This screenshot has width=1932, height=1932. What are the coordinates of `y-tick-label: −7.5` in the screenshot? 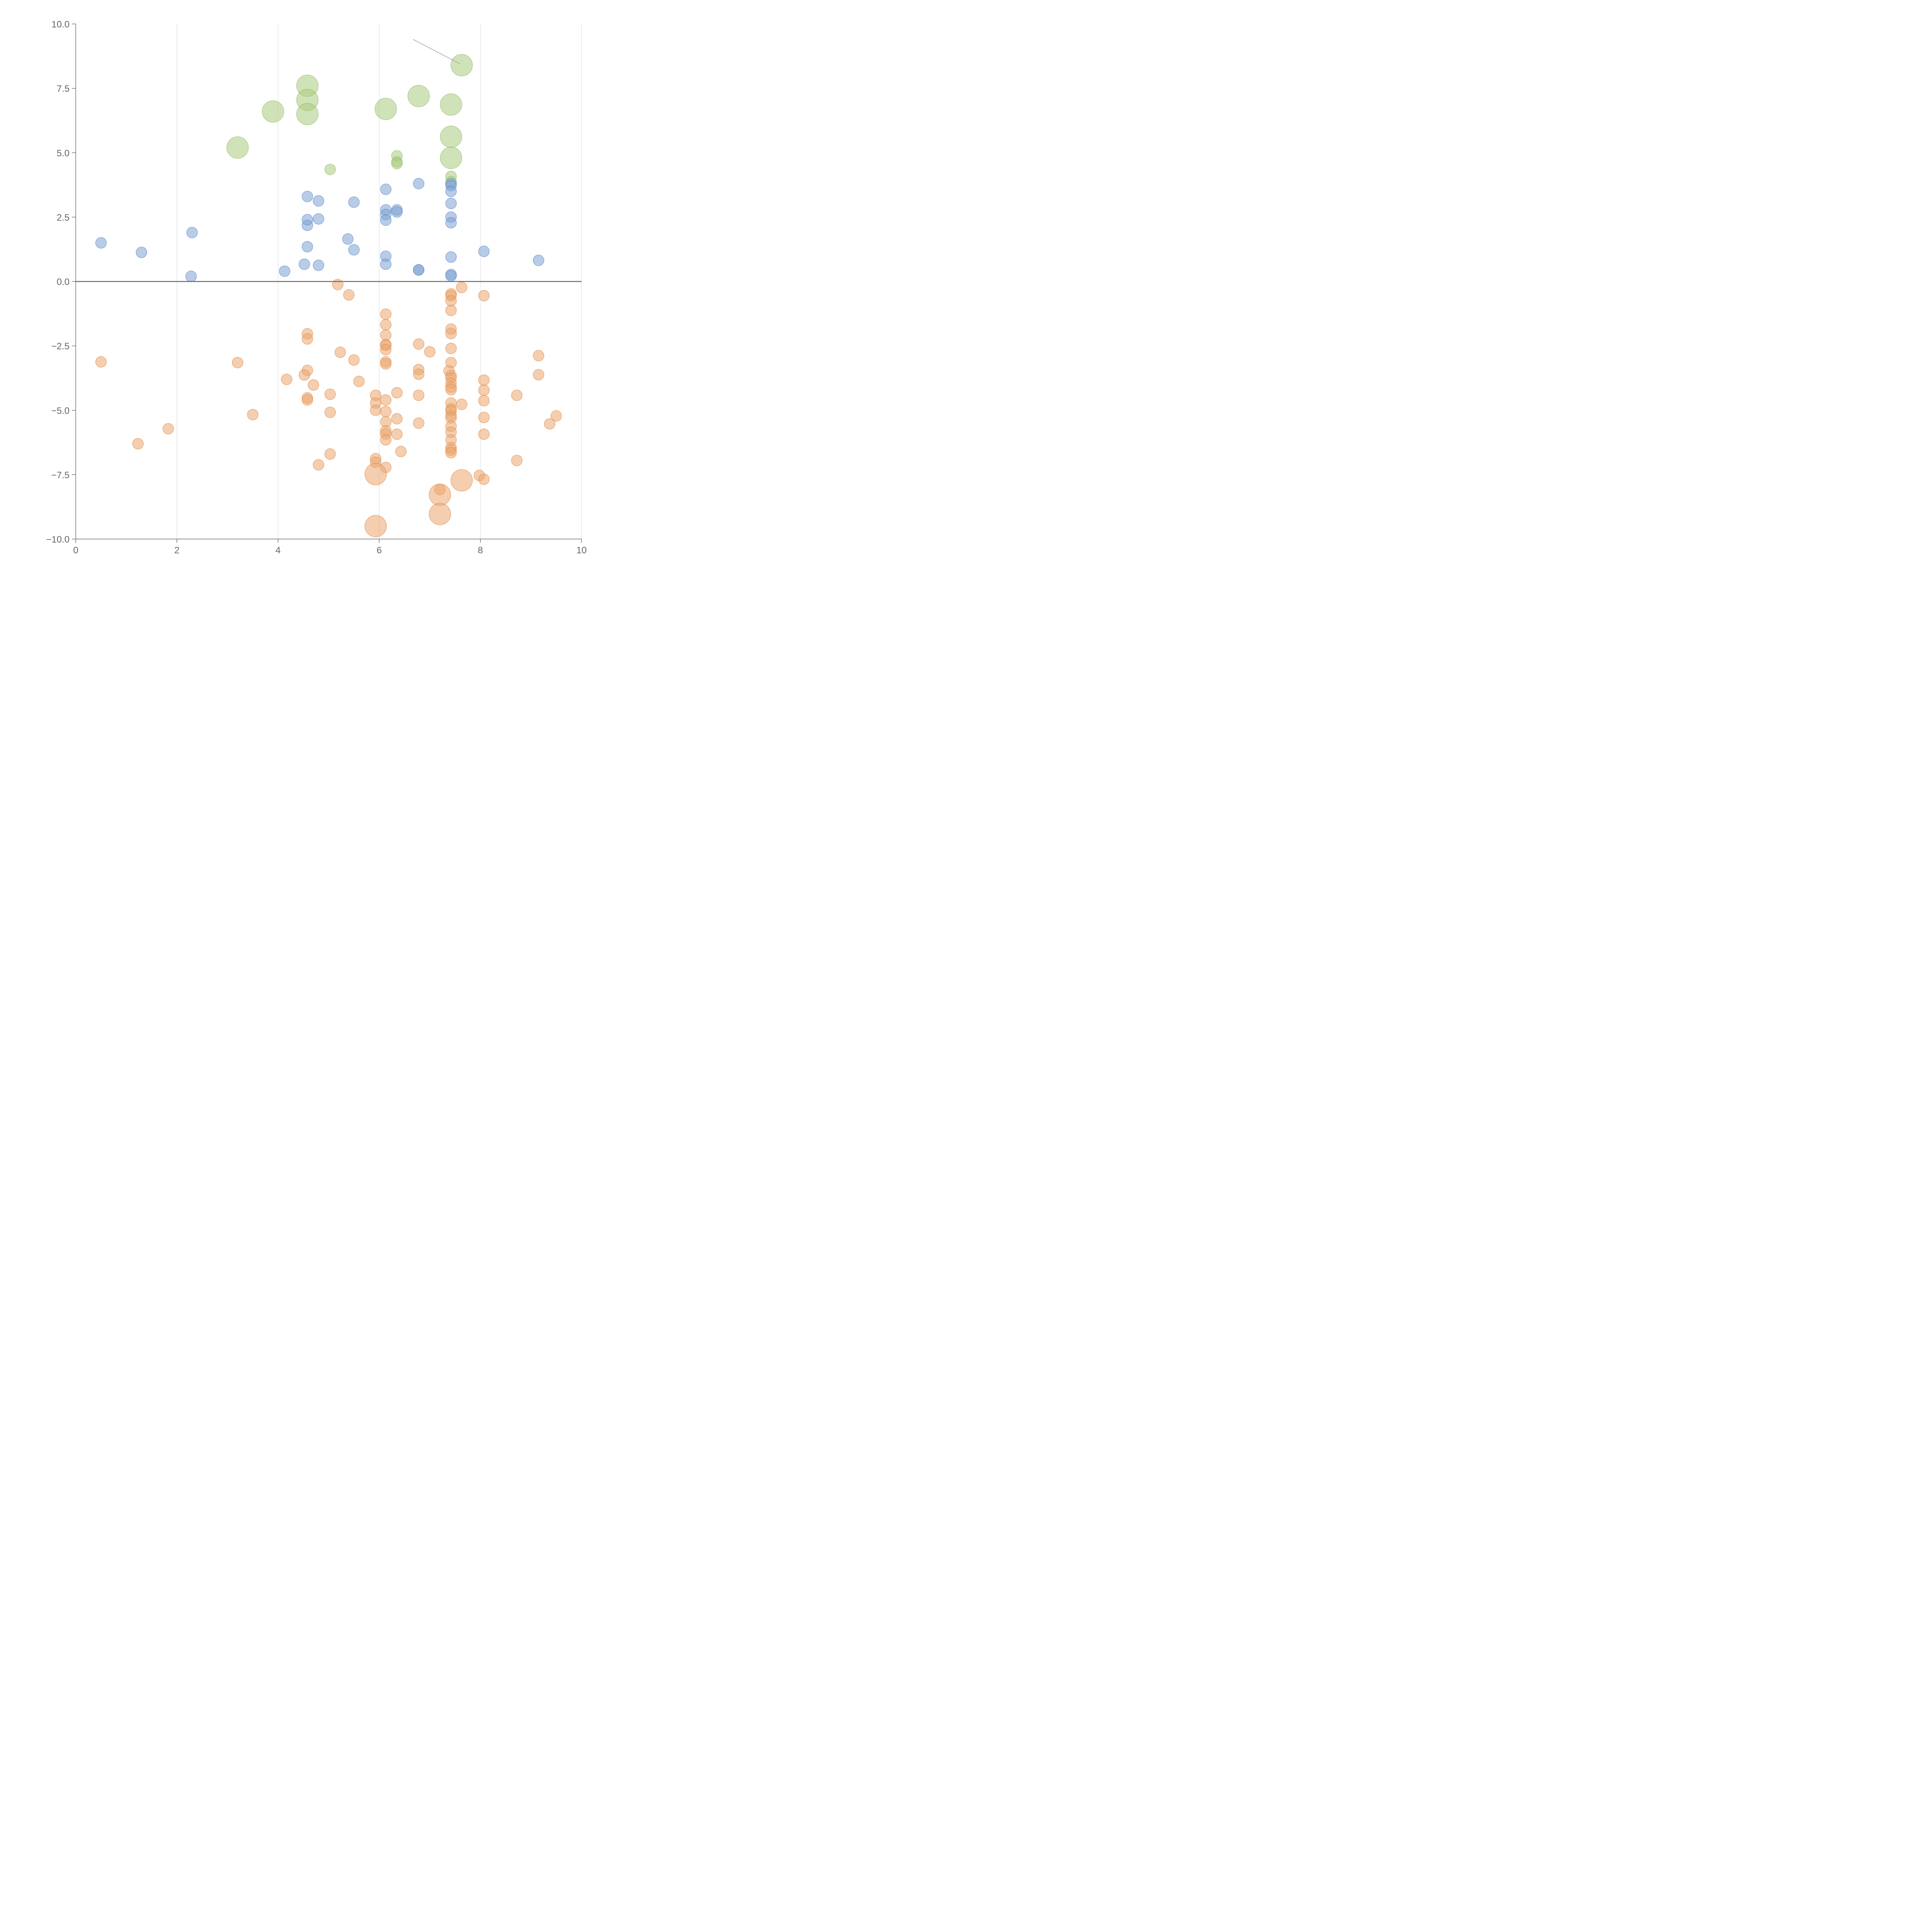 It's located at (61, 475).